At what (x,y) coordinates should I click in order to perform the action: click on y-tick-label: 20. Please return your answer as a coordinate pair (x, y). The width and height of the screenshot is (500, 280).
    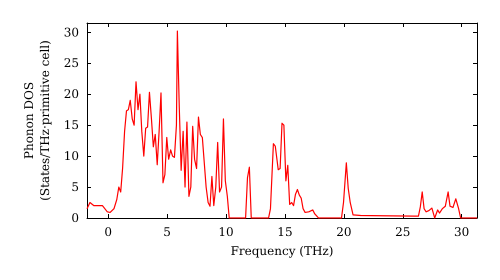
    Looking at the image, I should click on (71, 94).